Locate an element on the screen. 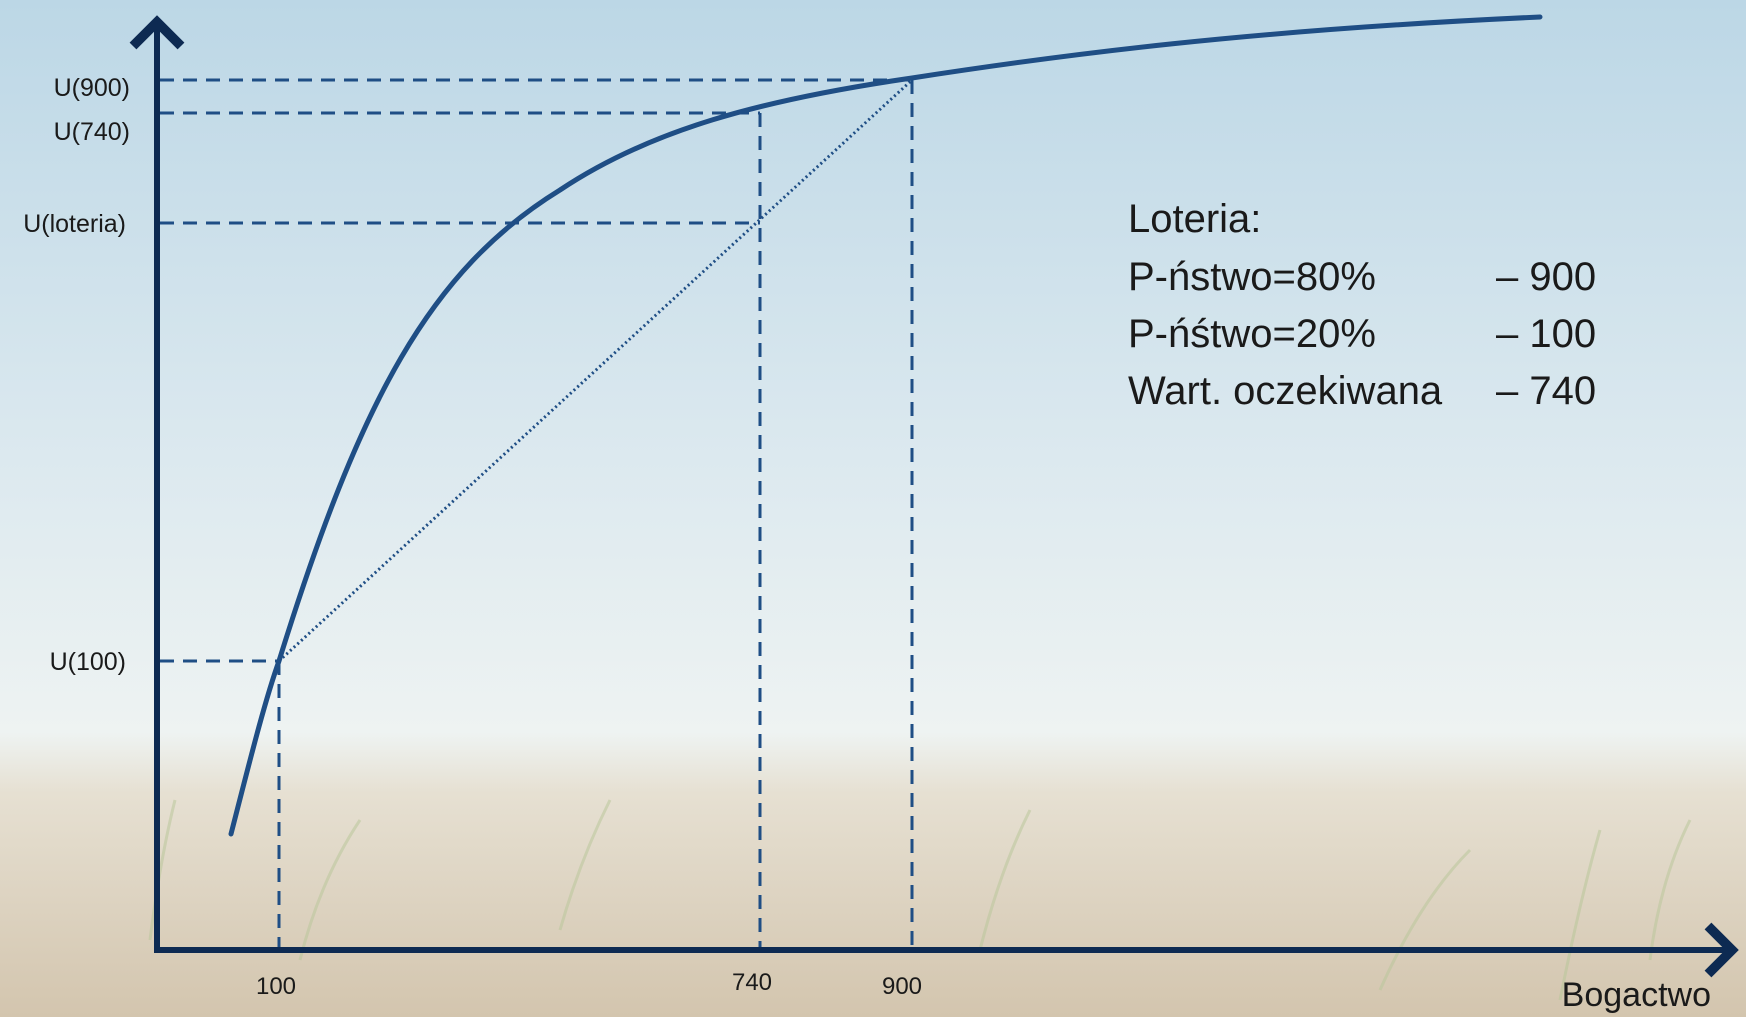 Image resolution: width=1746 pixels, height=1017 pixels. x-label-100: 100 is located at coordinates (276, 986).